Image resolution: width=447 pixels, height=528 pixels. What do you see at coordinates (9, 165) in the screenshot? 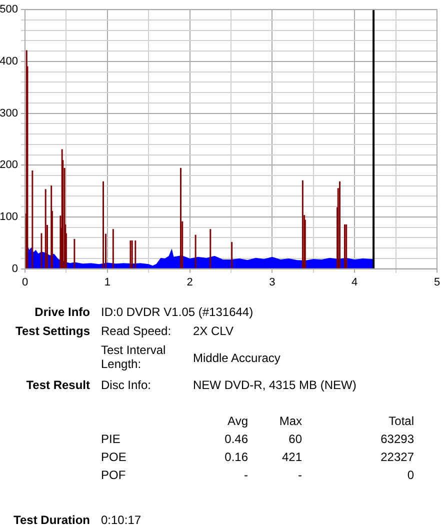
I see `y-tick-label: 200` at bounding box center [9, 165].